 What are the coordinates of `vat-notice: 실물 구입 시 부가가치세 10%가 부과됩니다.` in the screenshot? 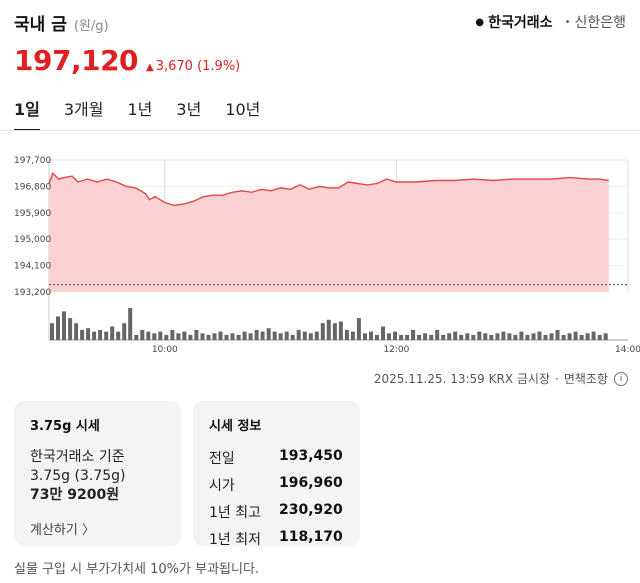 It's located at (137, 569).